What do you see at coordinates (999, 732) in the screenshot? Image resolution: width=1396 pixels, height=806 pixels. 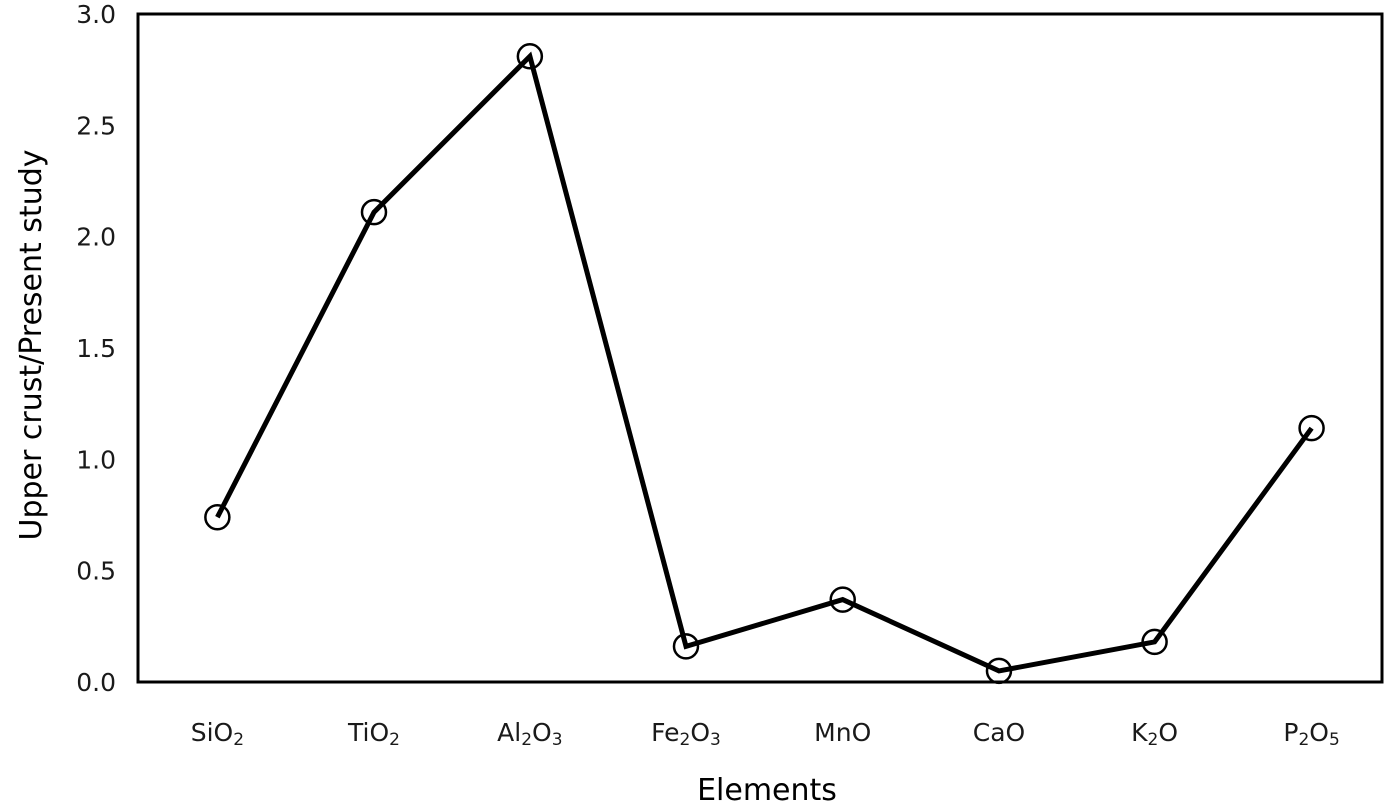 I see `x-tick-label: CaO` at bounding box center [999, 732].